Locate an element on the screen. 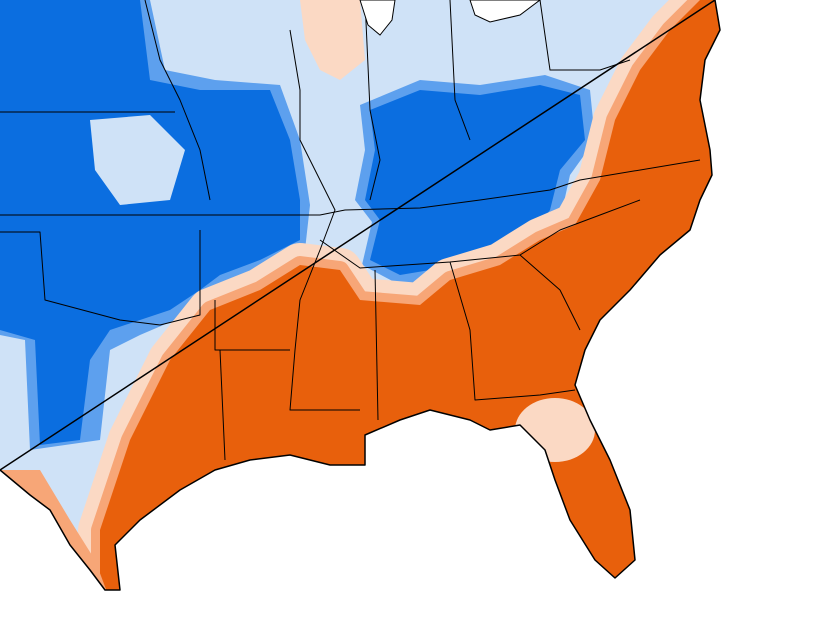  lake-michigan is located at coordinates (377, 18).